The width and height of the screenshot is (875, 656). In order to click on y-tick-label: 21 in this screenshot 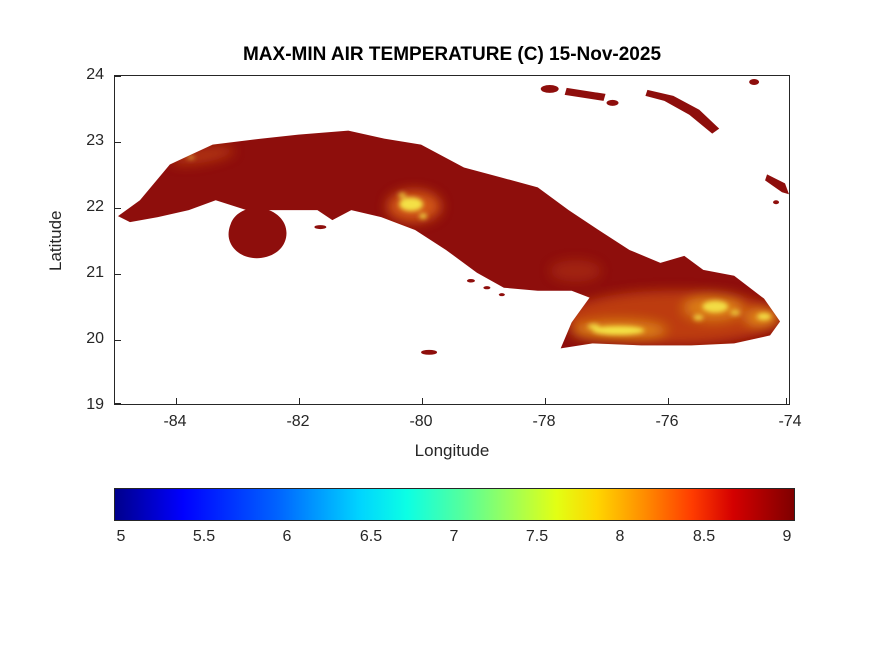, I will do `click(95, 272)`.